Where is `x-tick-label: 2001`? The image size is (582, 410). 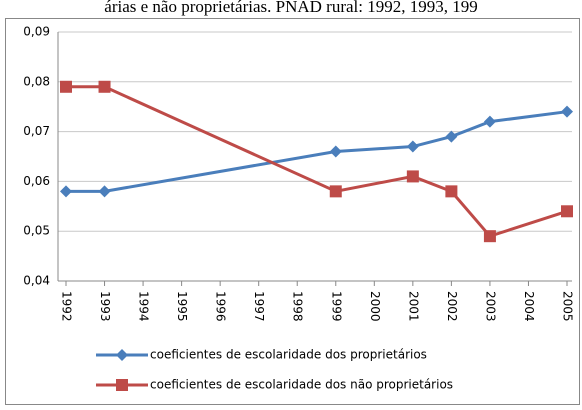 x-tick-label: 2001 is located at coordinates (413, 306).